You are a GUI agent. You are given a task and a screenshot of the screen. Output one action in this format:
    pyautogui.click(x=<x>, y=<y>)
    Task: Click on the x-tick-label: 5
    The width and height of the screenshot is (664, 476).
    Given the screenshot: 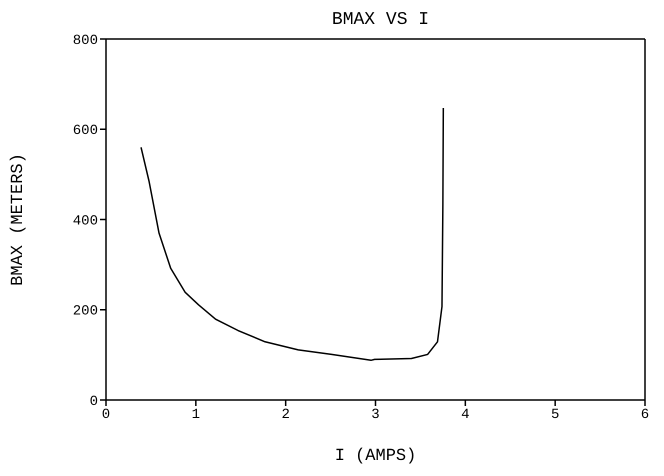 What is the action you would take?
    pyautogui.click(x=555, y=414)
    